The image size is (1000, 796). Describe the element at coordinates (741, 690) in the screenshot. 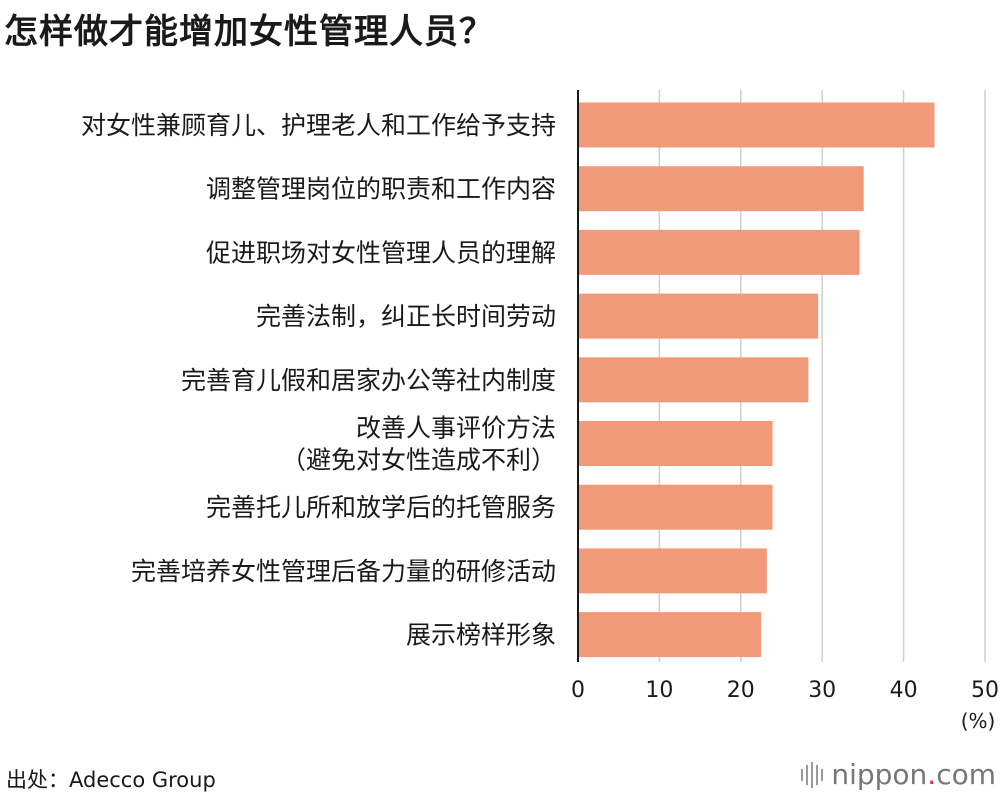

I see `x-tick-label: 20` at that location.